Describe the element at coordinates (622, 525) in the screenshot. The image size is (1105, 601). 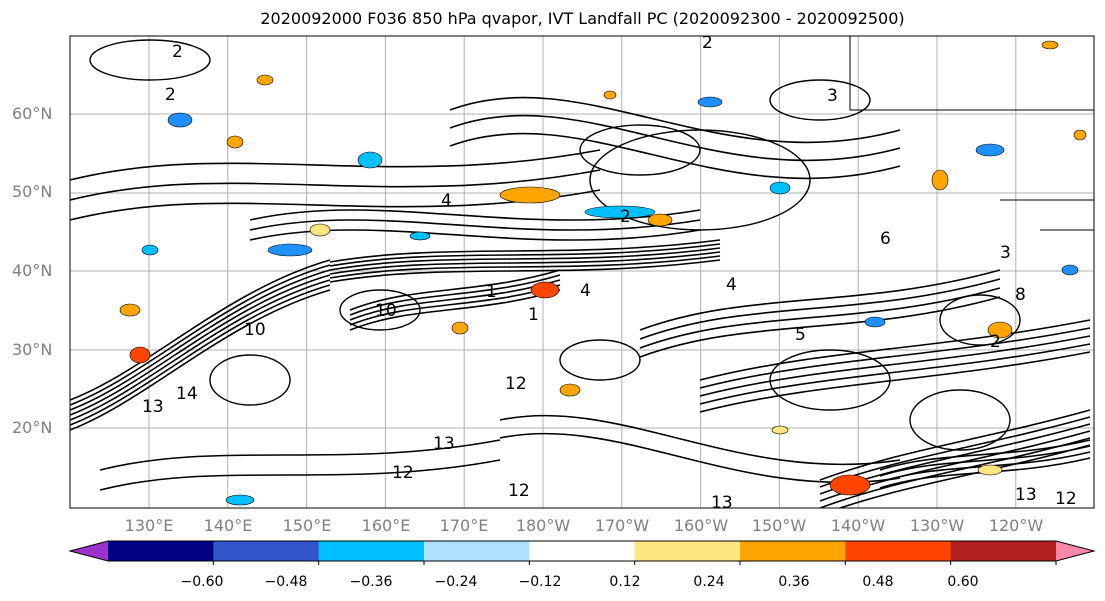
I see `lon-label-170w: 170°W` at that location.